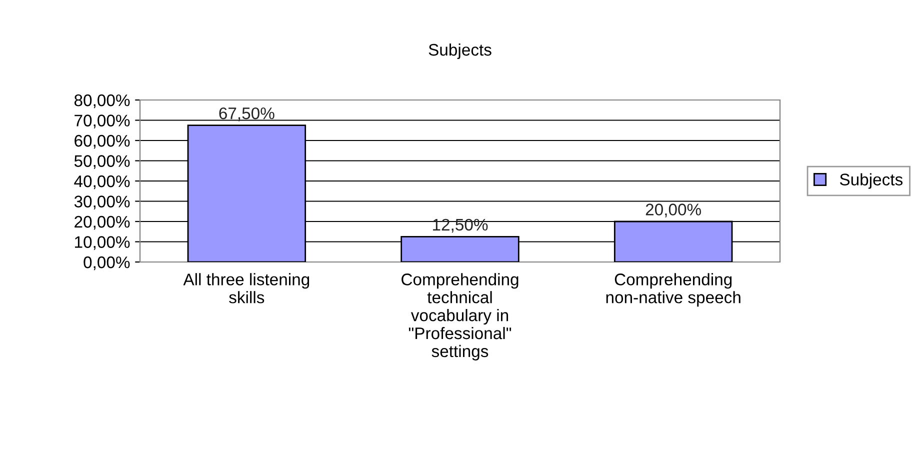 Image resolution: width=920 pixels, height=462 pixels. What do you see at coordinates (102, 182) in the screenshot?
I see `y-tick-label: 40,00%` at bounding box center [102, 182].